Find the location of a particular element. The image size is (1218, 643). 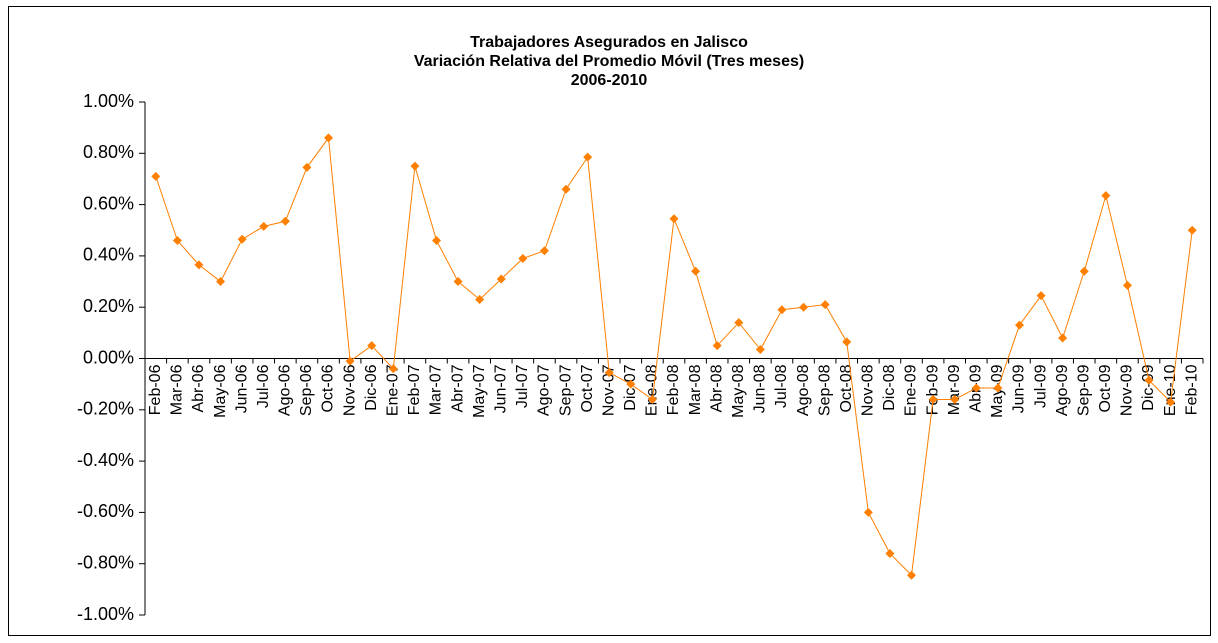

y-tick-label: 0.80% is located at coordinates (108, 152).